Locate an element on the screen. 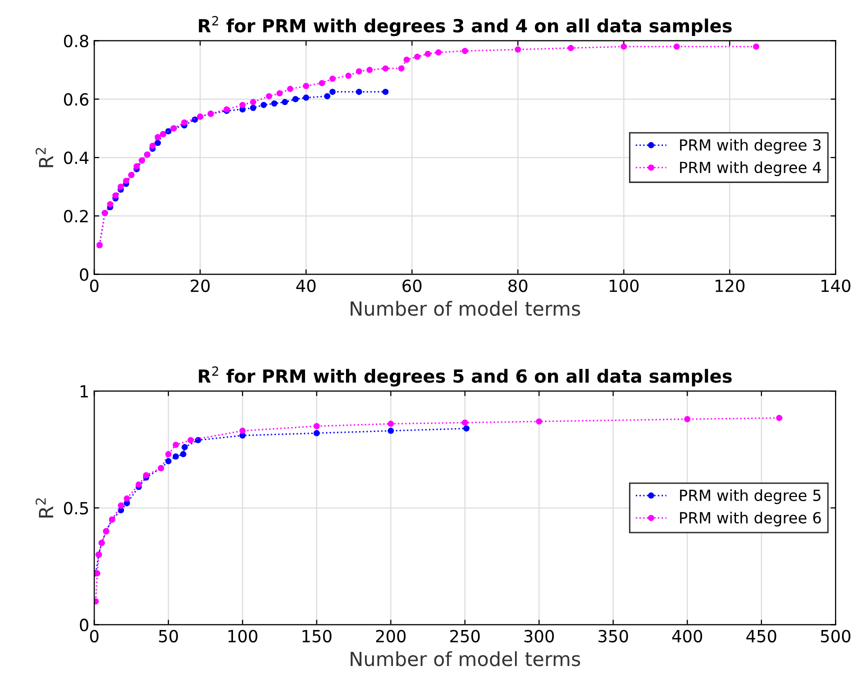 The image size is (857, 679). y-tick-label: 0.6 is located at coordinates (76, 99).